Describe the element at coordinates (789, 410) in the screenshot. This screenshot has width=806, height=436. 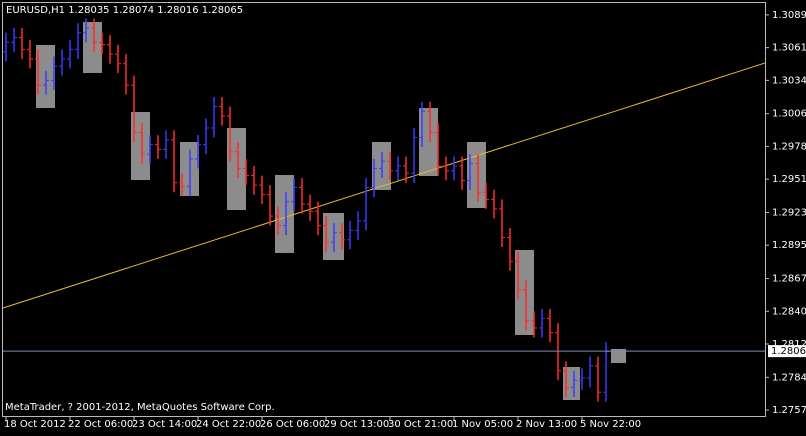
I see `y-tick-label: 1.27570` at that location.